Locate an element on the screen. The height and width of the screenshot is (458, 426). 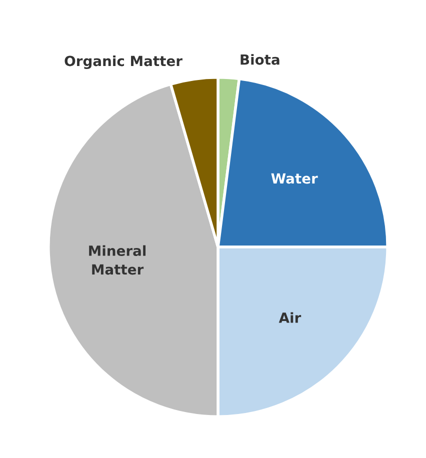
slice-label: Organic Matter is located at coordinates (123, 62).